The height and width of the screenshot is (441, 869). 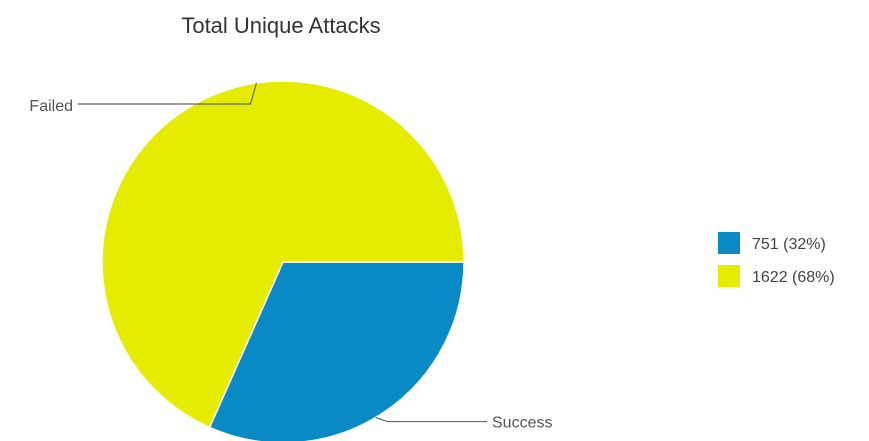 I want to click on legend-swatch-success, so click(x=729, y=243).